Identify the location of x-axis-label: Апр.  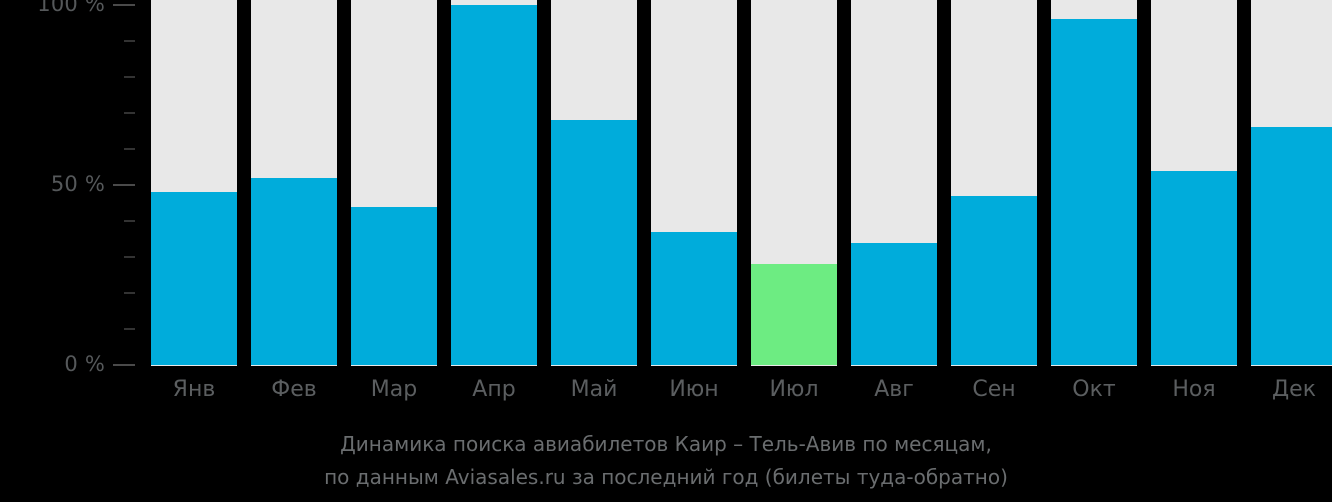
(494, 389).